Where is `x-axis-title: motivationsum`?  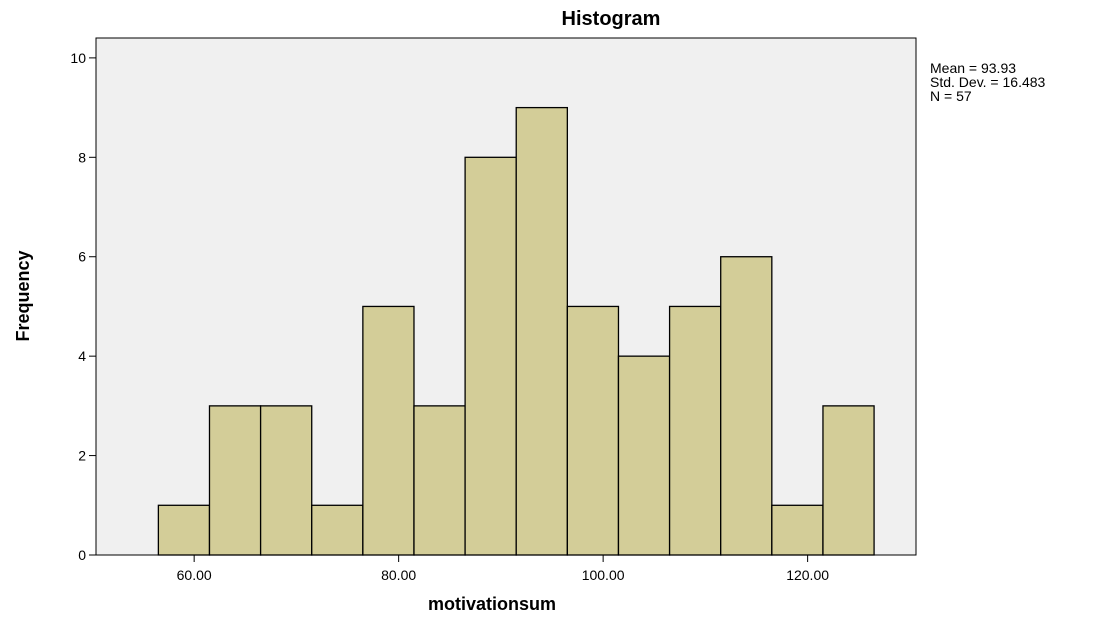 x-axis-title: motivationsum is located at coordinates (492, 604).